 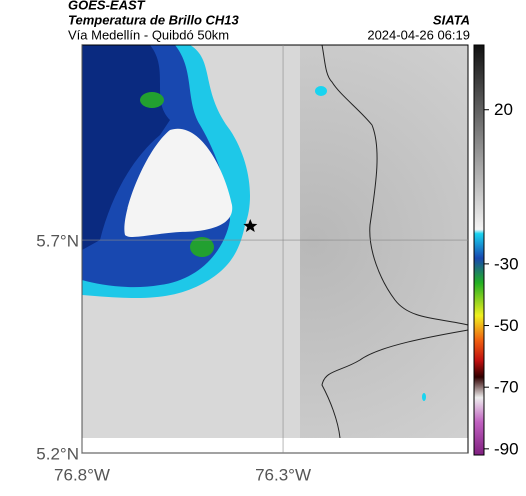 I want to click on lat-label: 5.7°N, so click(x=57, y=241).